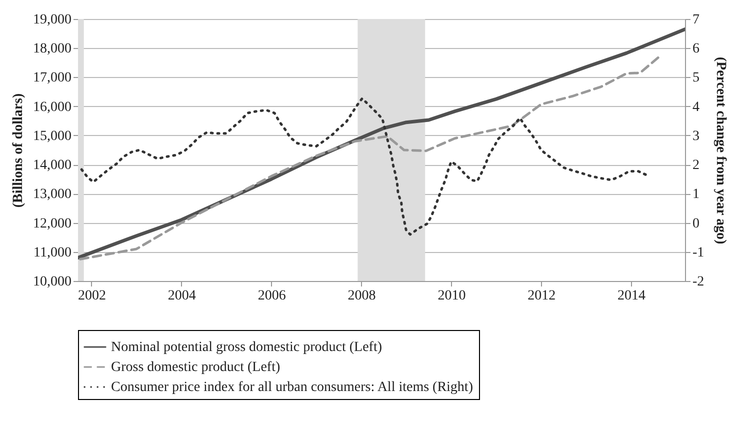  What do you see at coordinates (246, 347) in the screenshot?
I see `legend-label: Nominal potential gross domestic product (Left)` at bounding box center [246, 347].